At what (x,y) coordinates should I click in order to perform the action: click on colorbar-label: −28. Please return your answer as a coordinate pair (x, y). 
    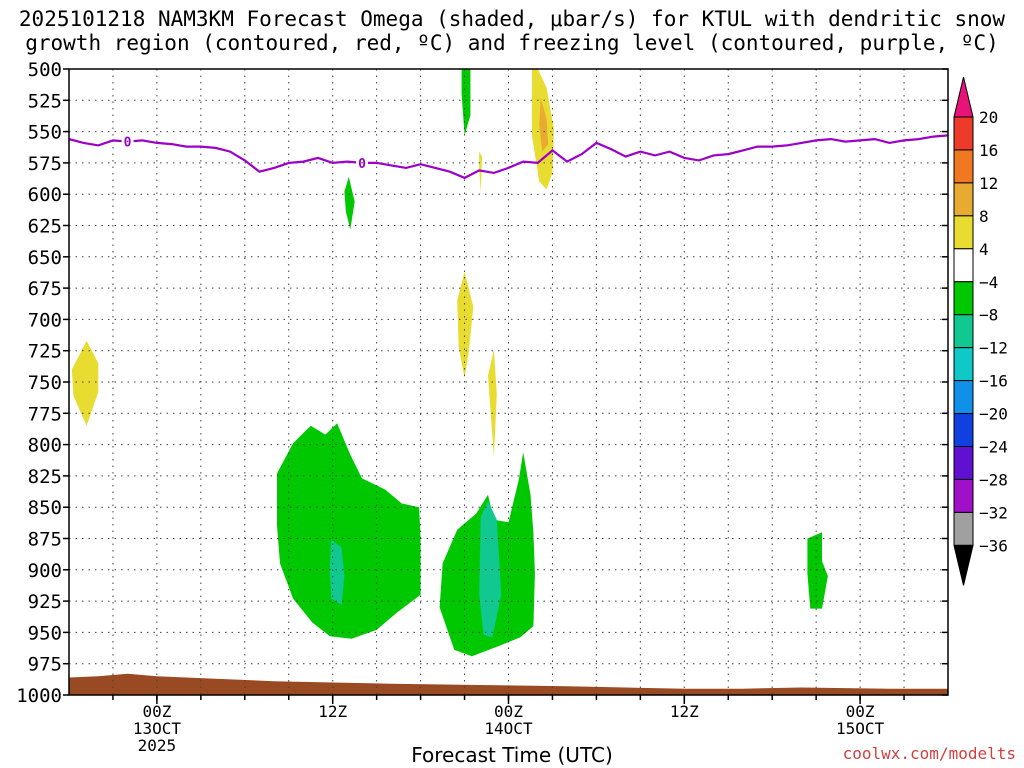
    Looking at the image, I should click on (993, 479).